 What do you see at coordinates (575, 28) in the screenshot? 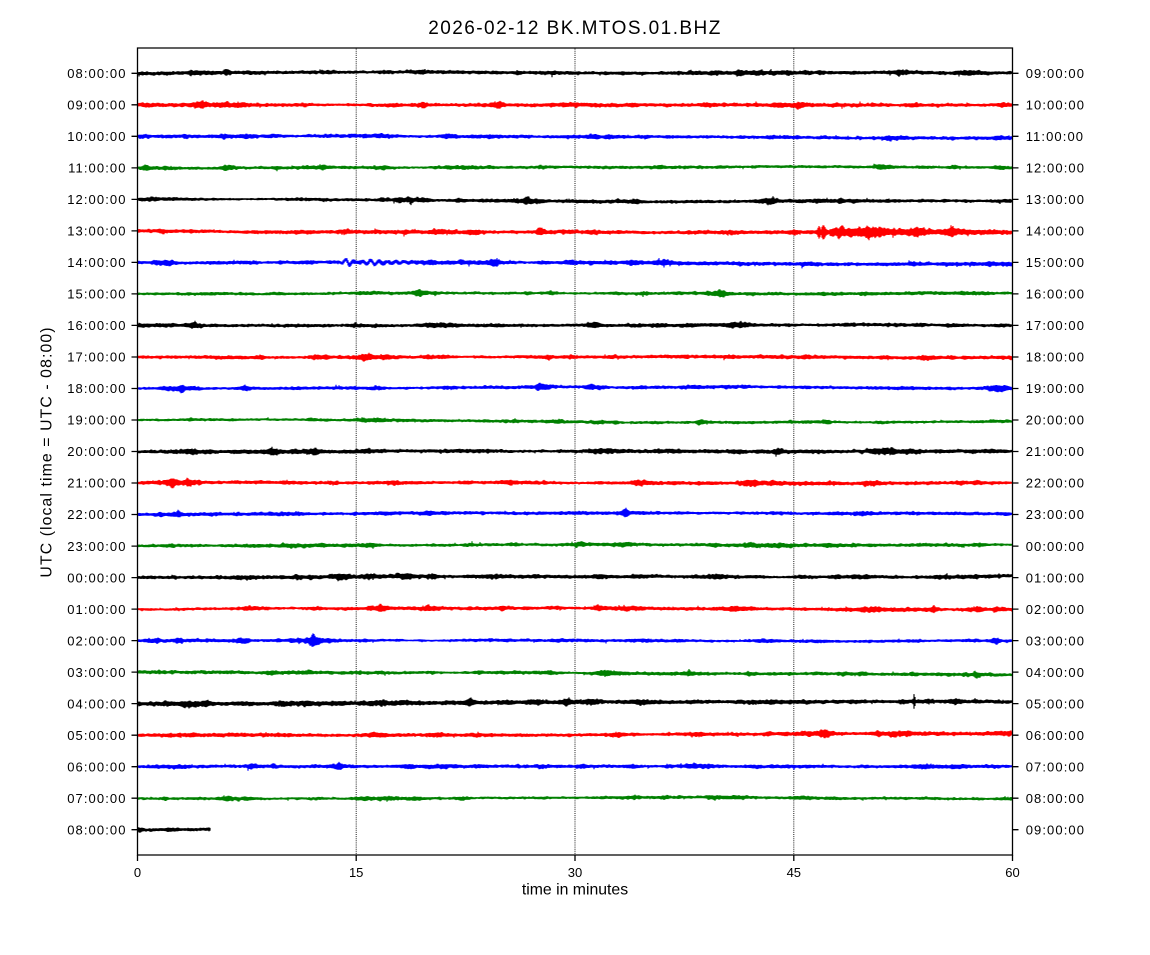
I see `svg-text: 2026-02-12 BK.MTOS.01.BHZ` at bounding box center [575, 28].